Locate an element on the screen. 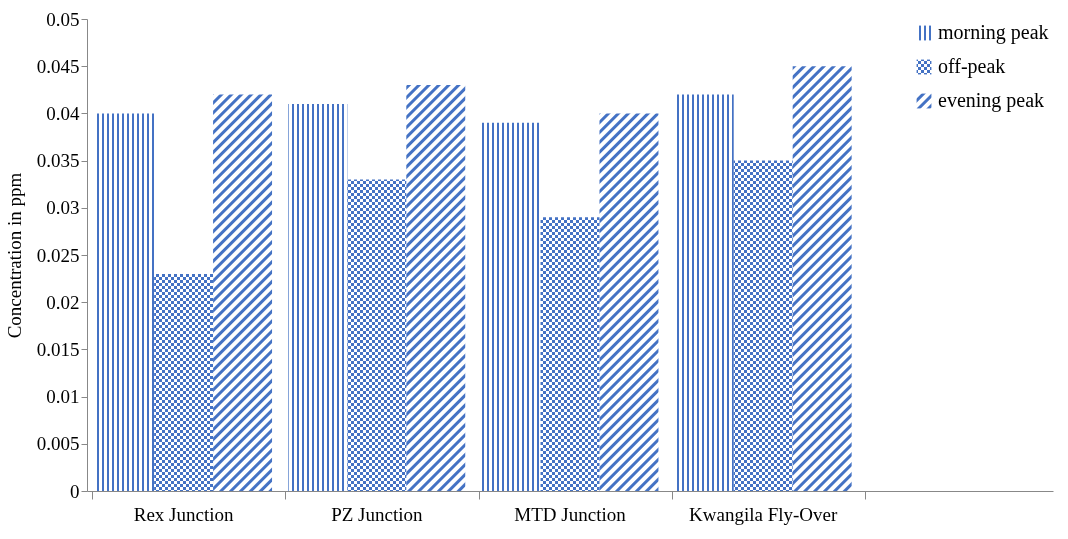 The height and width of the screenshot is (539, 1068). y-tick-label: 0.01 is located at coordinates (63, 397).